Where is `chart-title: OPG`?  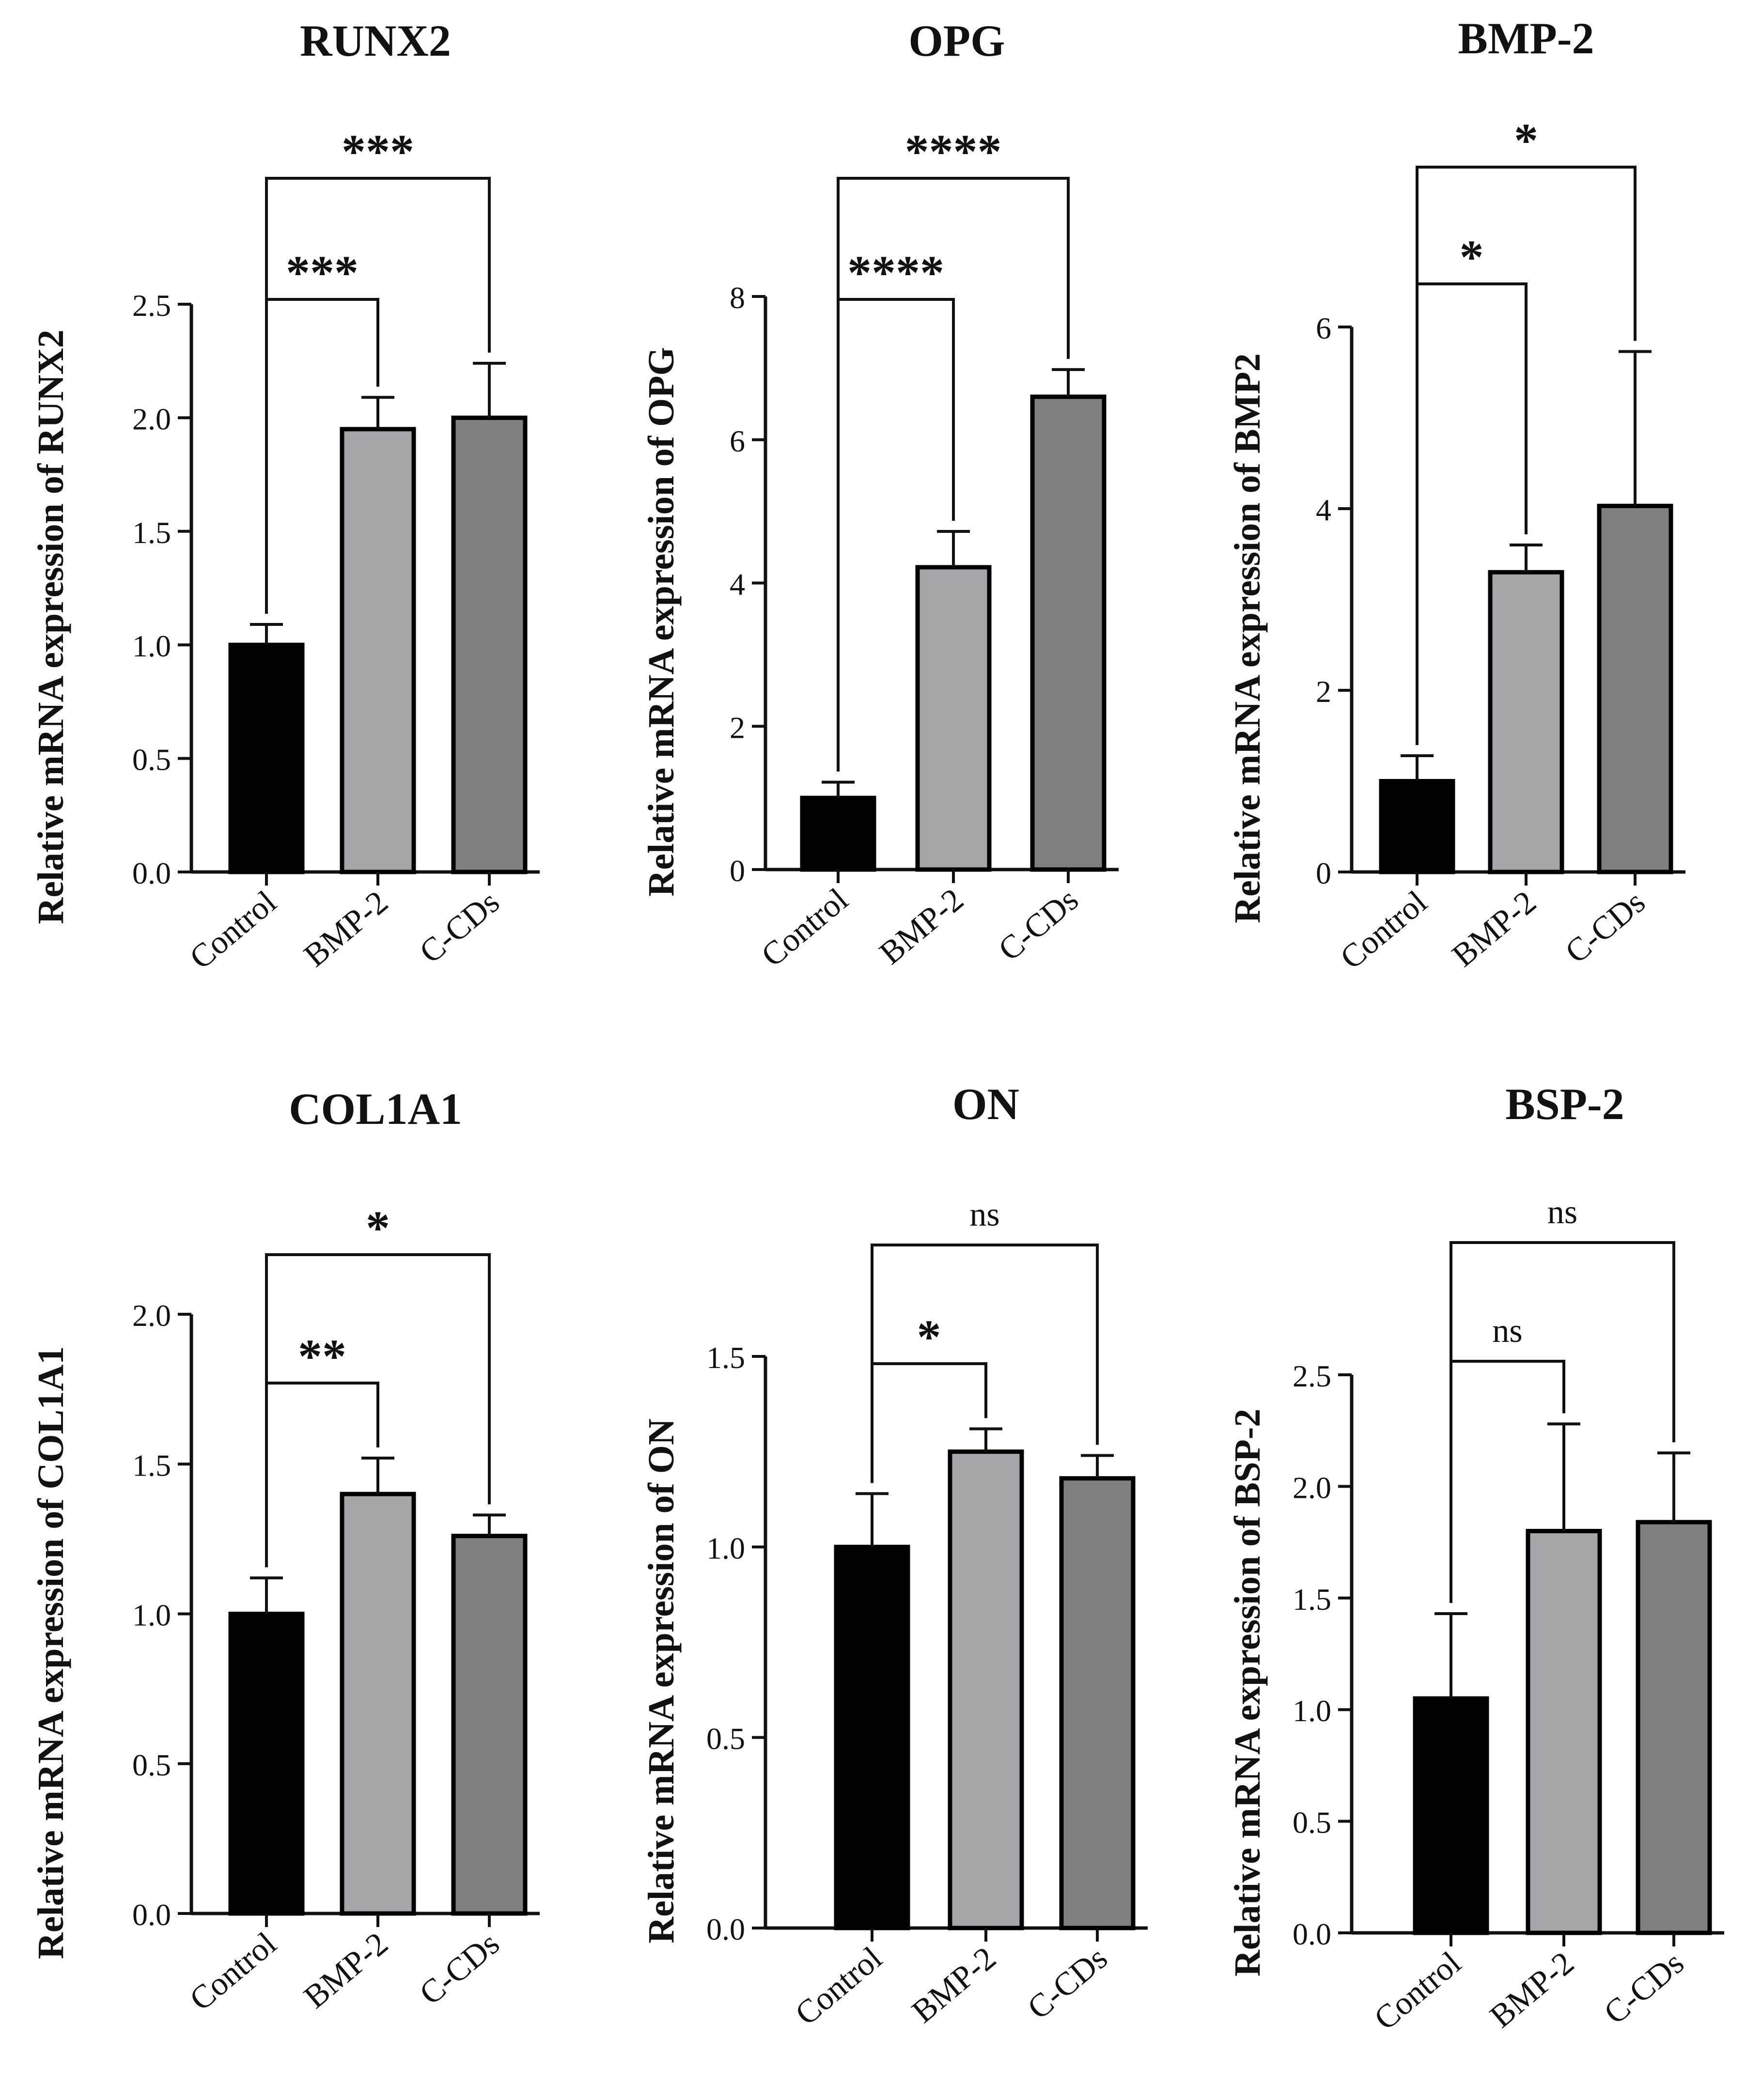
chart-title: OPG is located at coordinates (956, 41).